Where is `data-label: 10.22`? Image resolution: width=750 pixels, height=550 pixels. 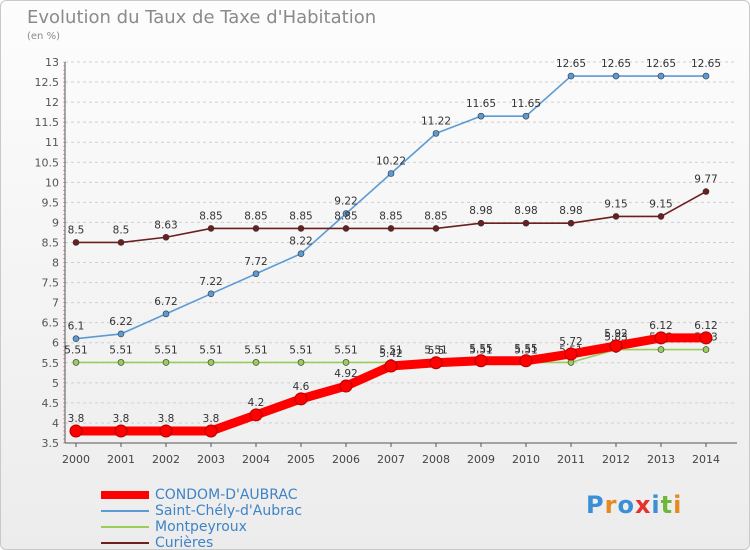 data-label: 10.22 is located at coordinates (391, 161).